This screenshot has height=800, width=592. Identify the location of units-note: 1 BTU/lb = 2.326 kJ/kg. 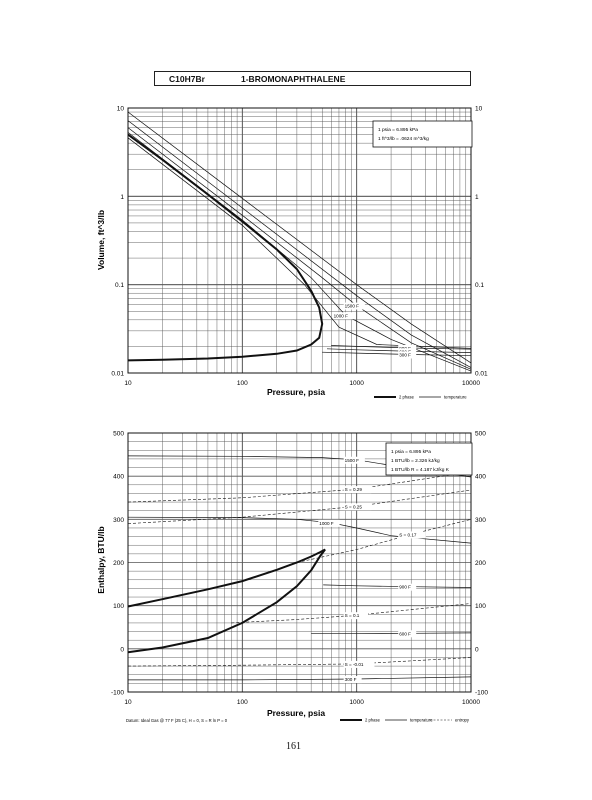
(415, 461).